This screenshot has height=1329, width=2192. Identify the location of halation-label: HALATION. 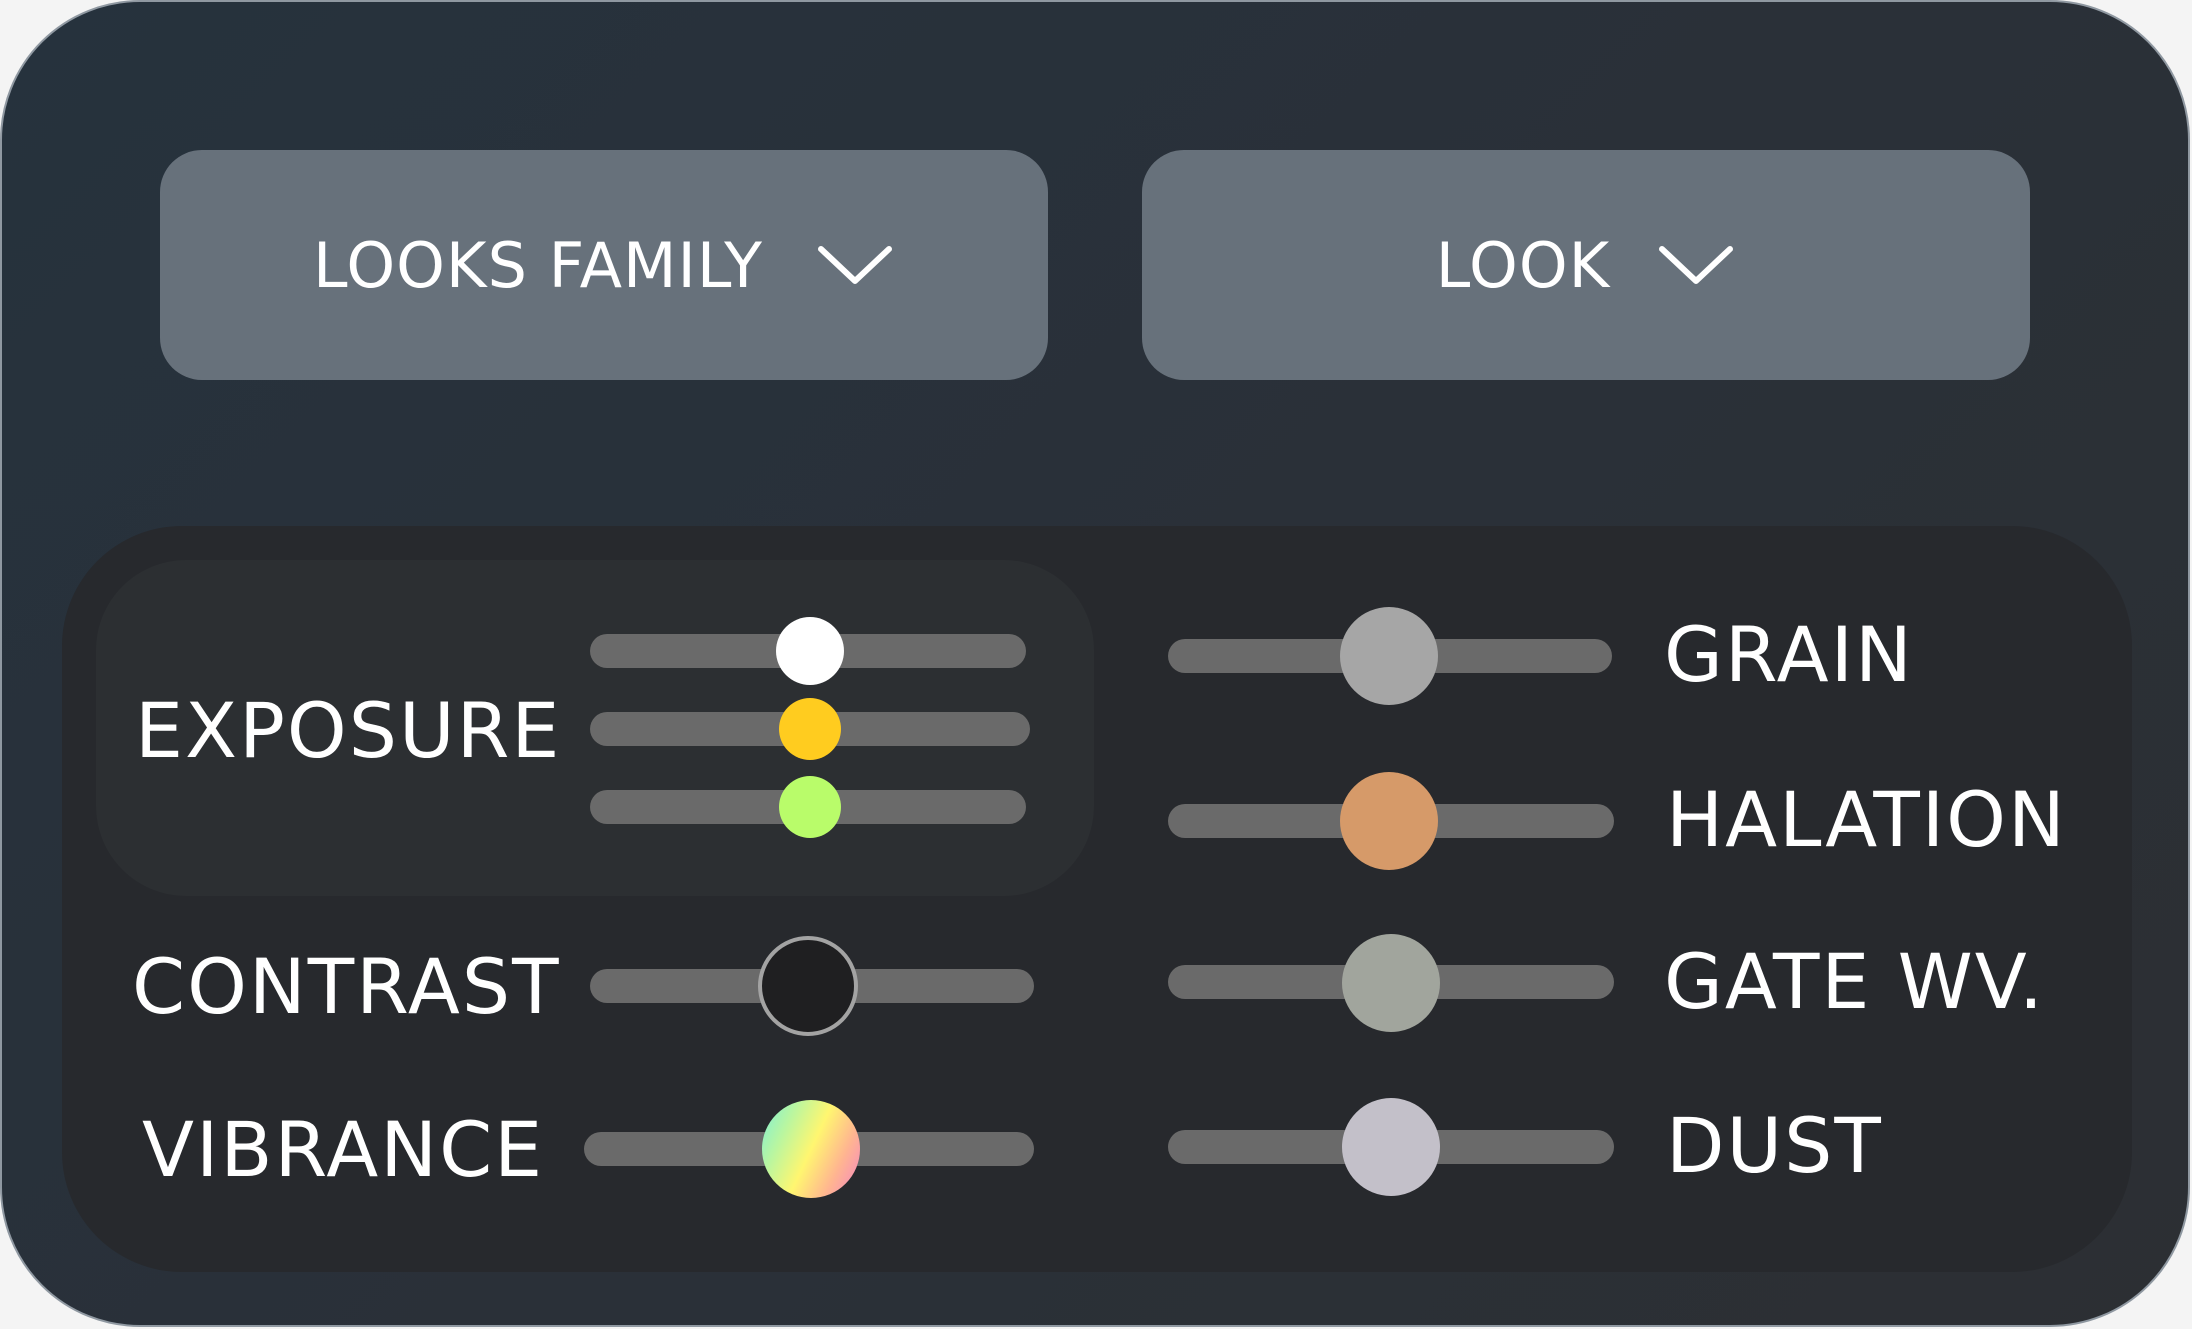
(1866, 819).